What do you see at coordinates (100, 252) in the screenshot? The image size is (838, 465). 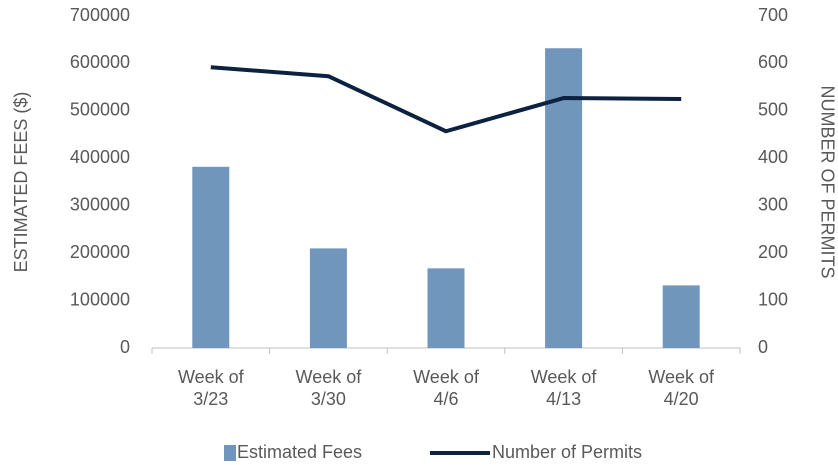 I see `y-tick-label: 200000` at bounding box center [100, 252].